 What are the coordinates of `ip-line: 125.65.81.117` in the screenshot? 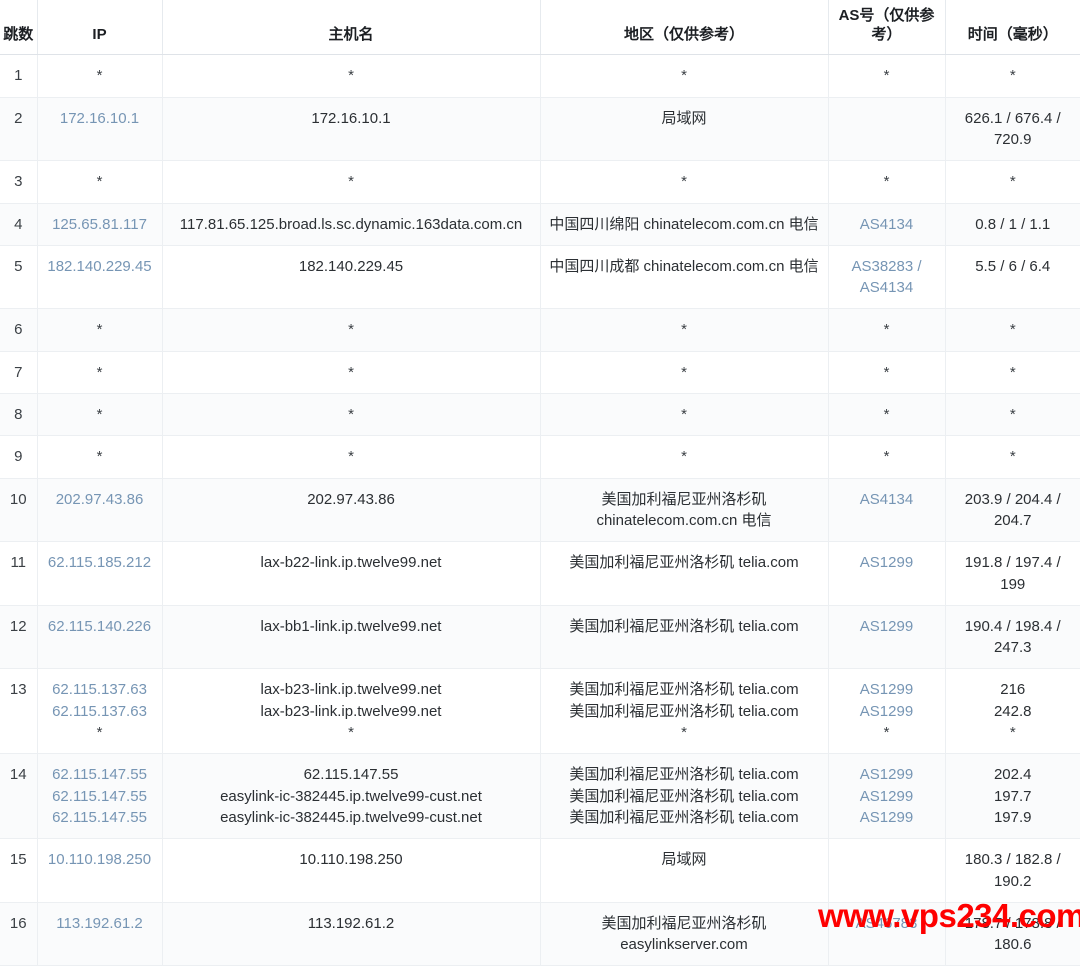 It's located at (100, 224).